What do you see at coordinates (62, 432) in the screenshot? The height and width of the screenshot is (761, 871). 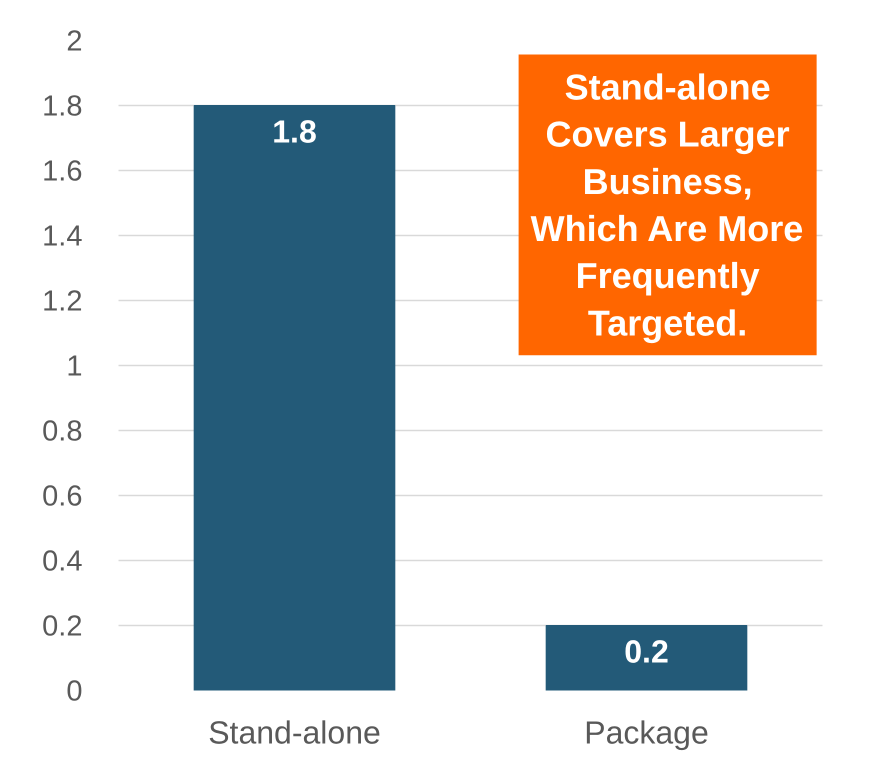 I see `y-tick-label: 0.8` at bounding box center [62, 432].